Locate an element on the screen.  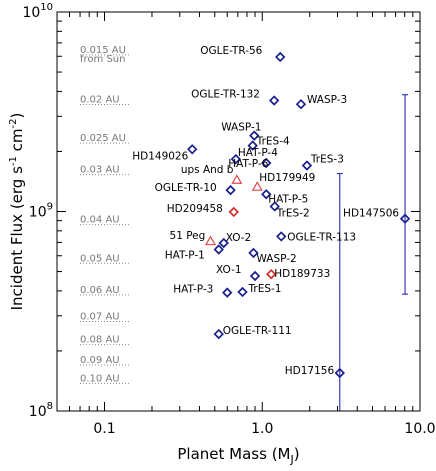
planet-label-hat-p-3: HAT-P-3 is located at coordinates (193, 290).